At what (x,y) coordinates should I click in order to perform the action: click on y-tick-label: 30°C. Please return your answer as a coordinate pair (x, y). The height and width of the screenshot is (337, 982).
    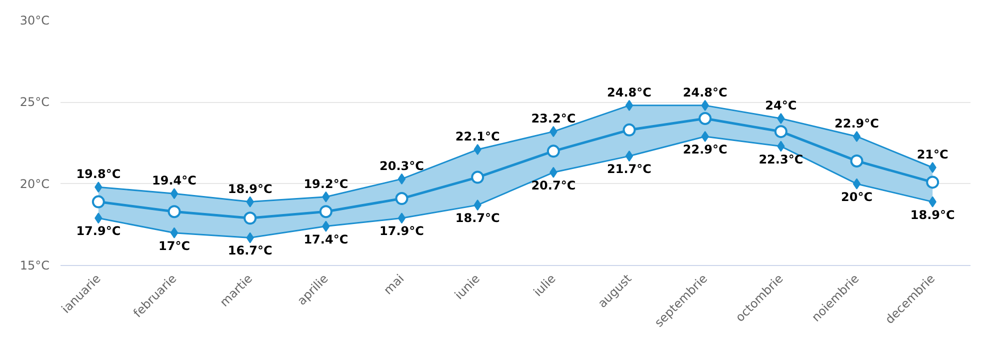
    Looking at the image, I should click on (35, 21).